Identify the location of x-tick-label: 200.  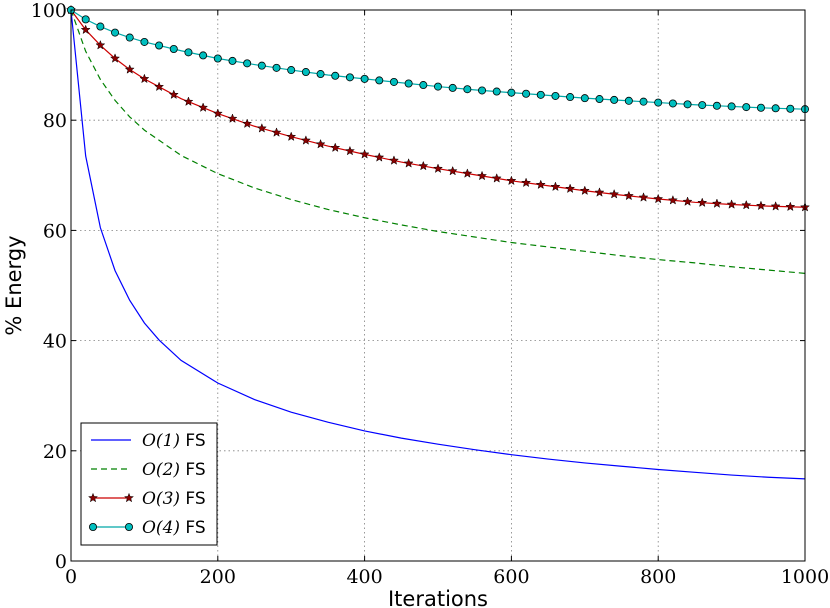
(218, 577).